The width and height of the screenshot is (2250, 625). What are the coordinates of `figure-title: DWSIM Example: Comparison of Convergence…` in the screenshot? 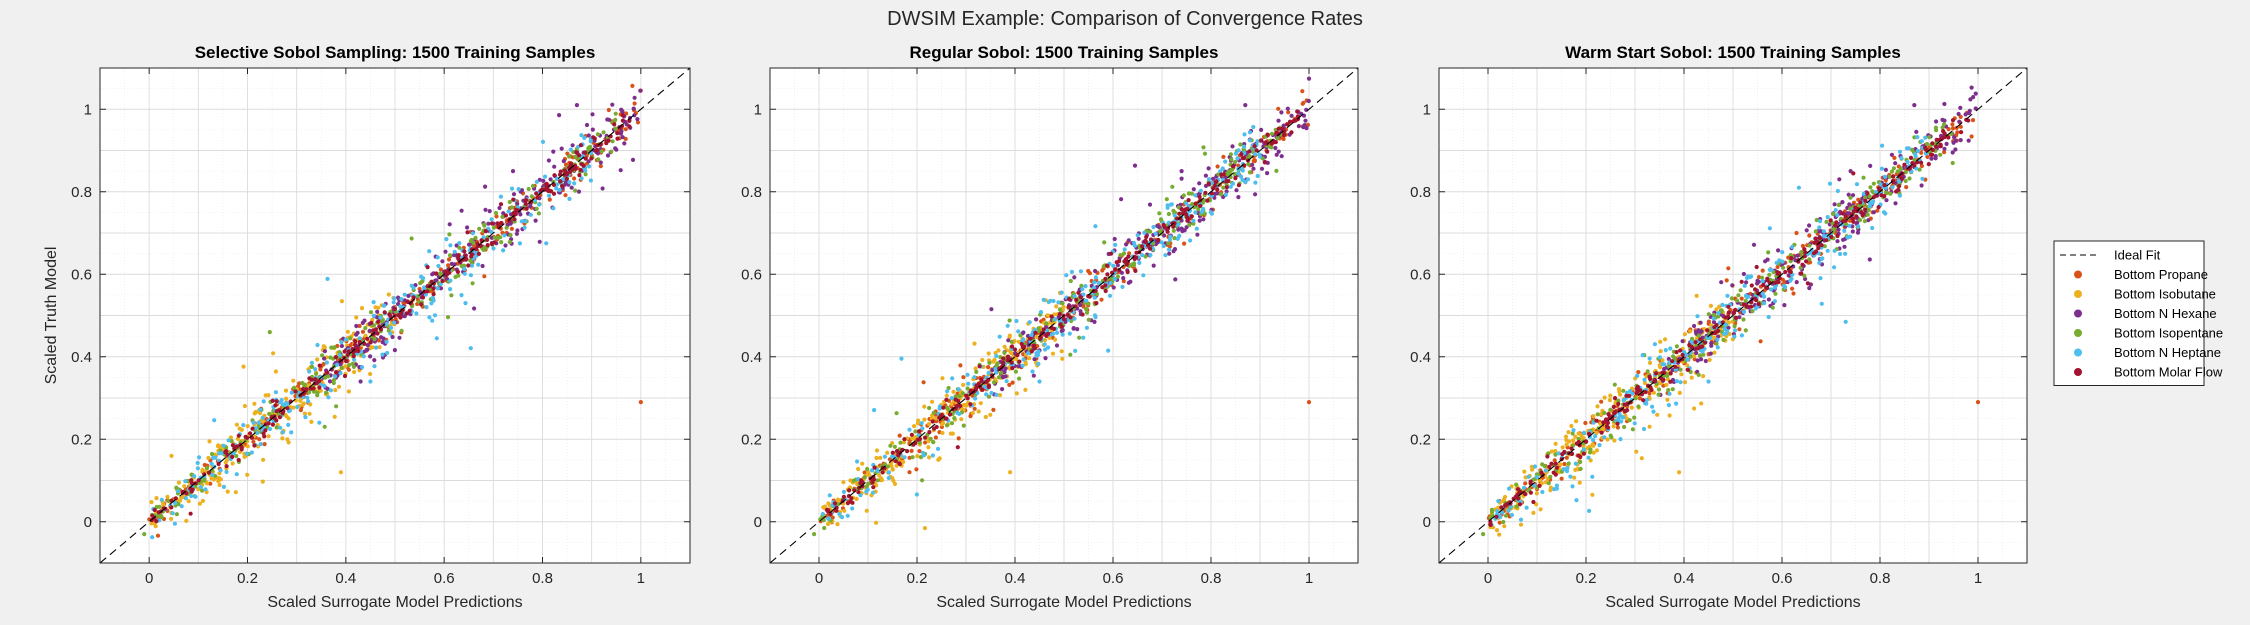 It's located at (1125, 19).